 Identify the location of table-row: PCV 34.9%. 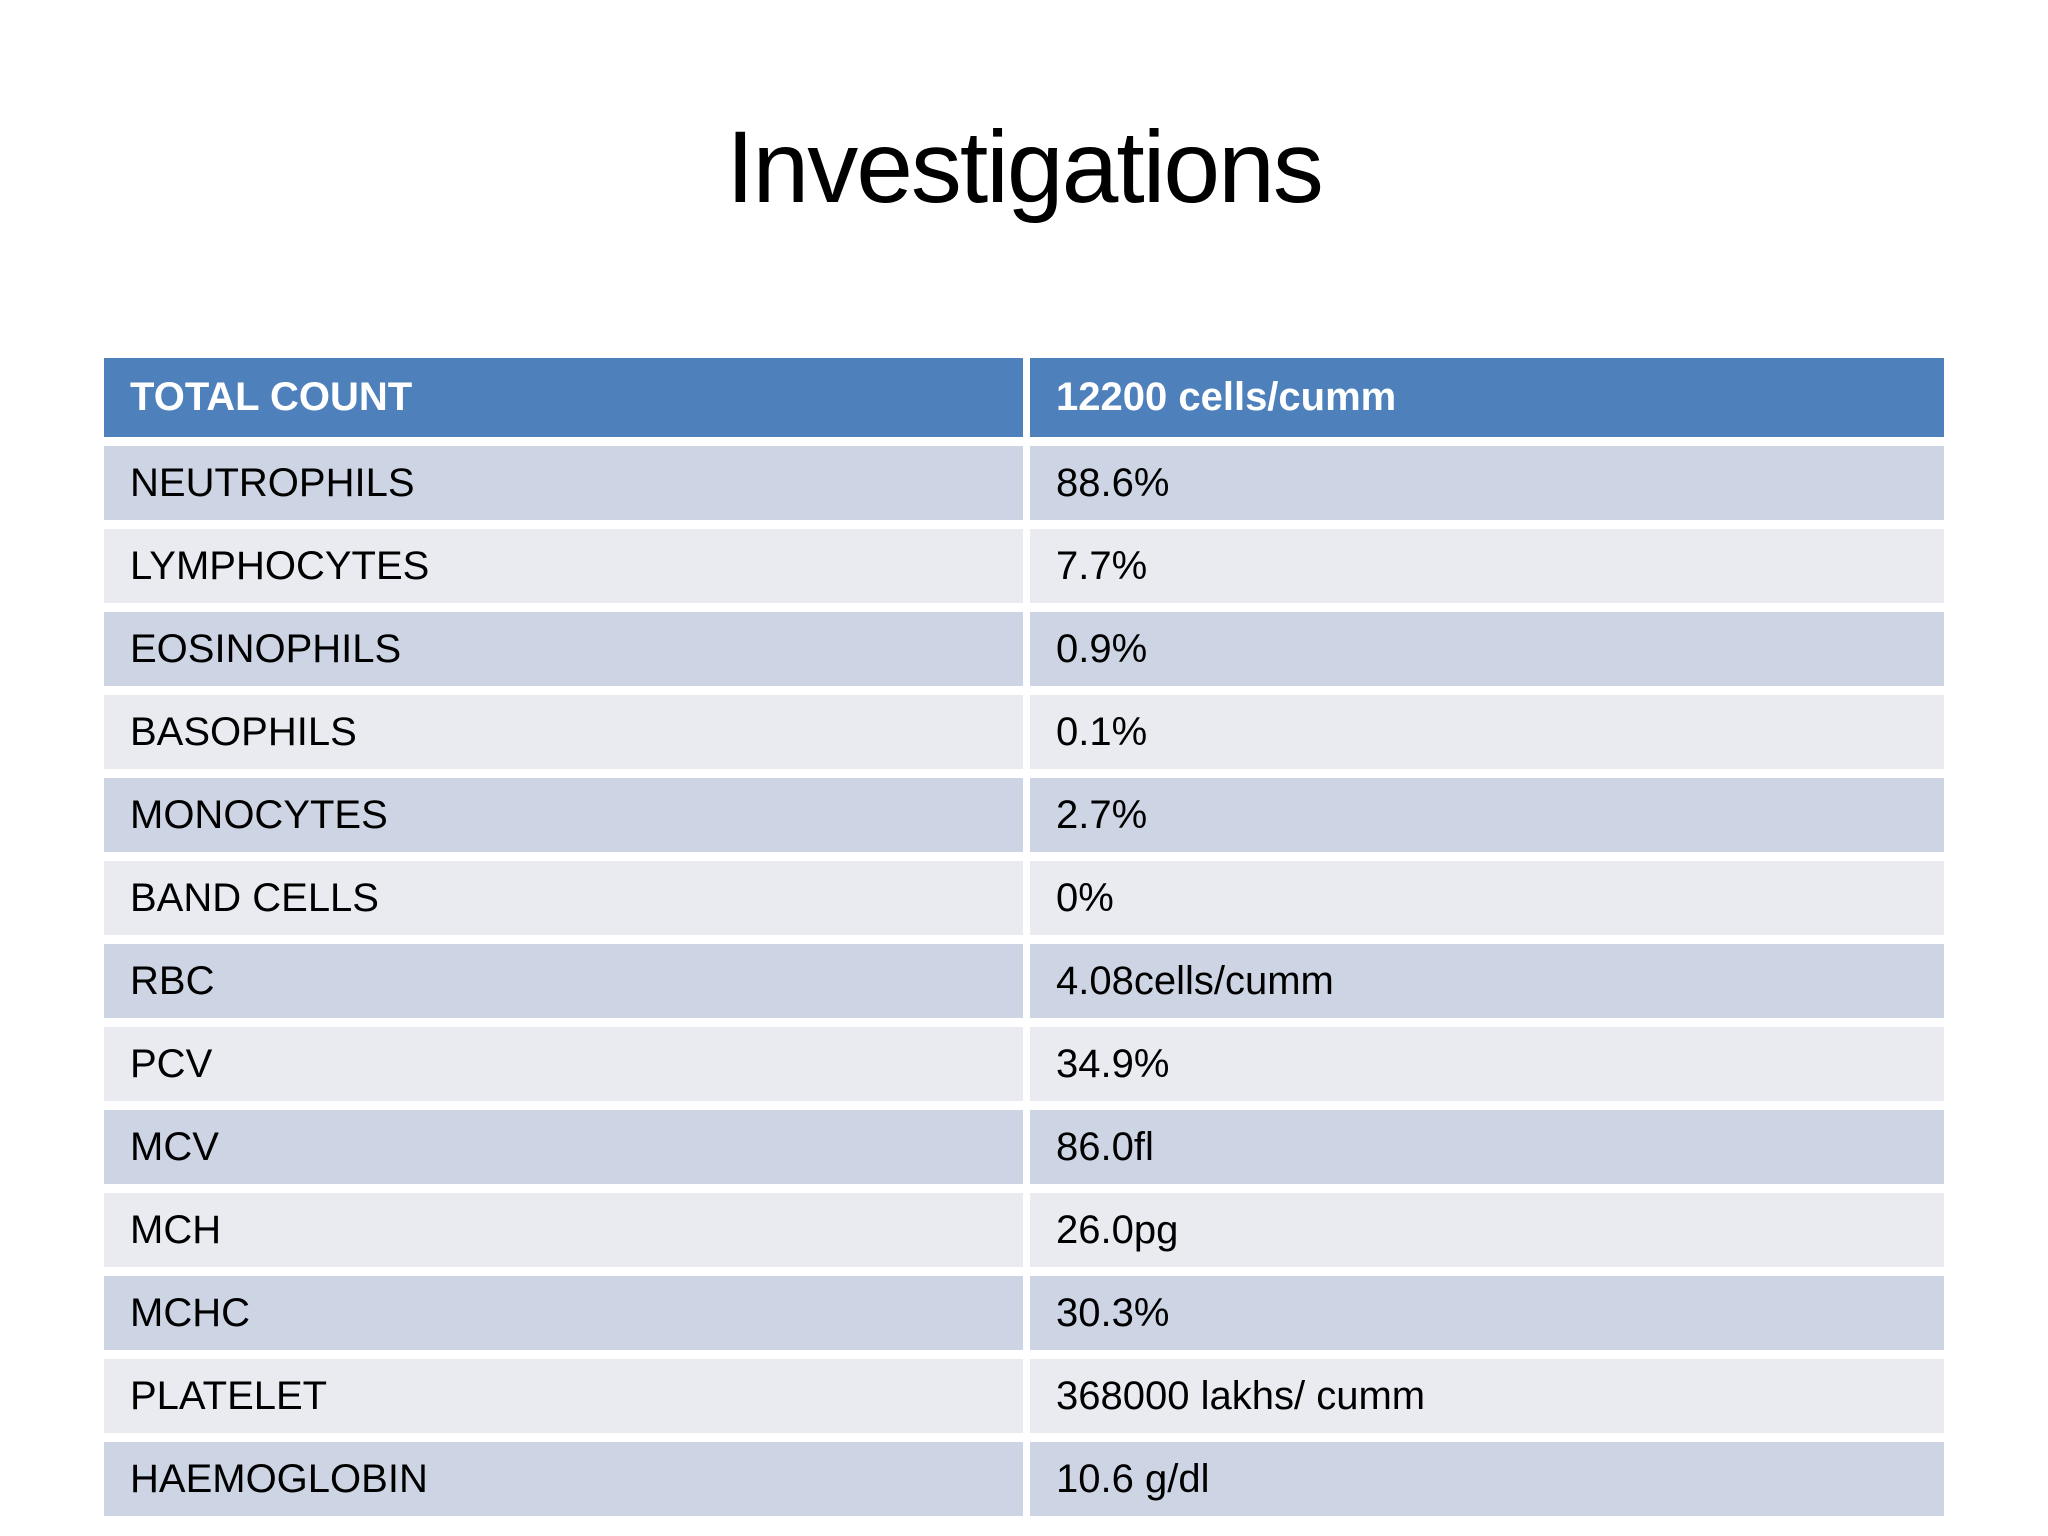
(1024, 1064).